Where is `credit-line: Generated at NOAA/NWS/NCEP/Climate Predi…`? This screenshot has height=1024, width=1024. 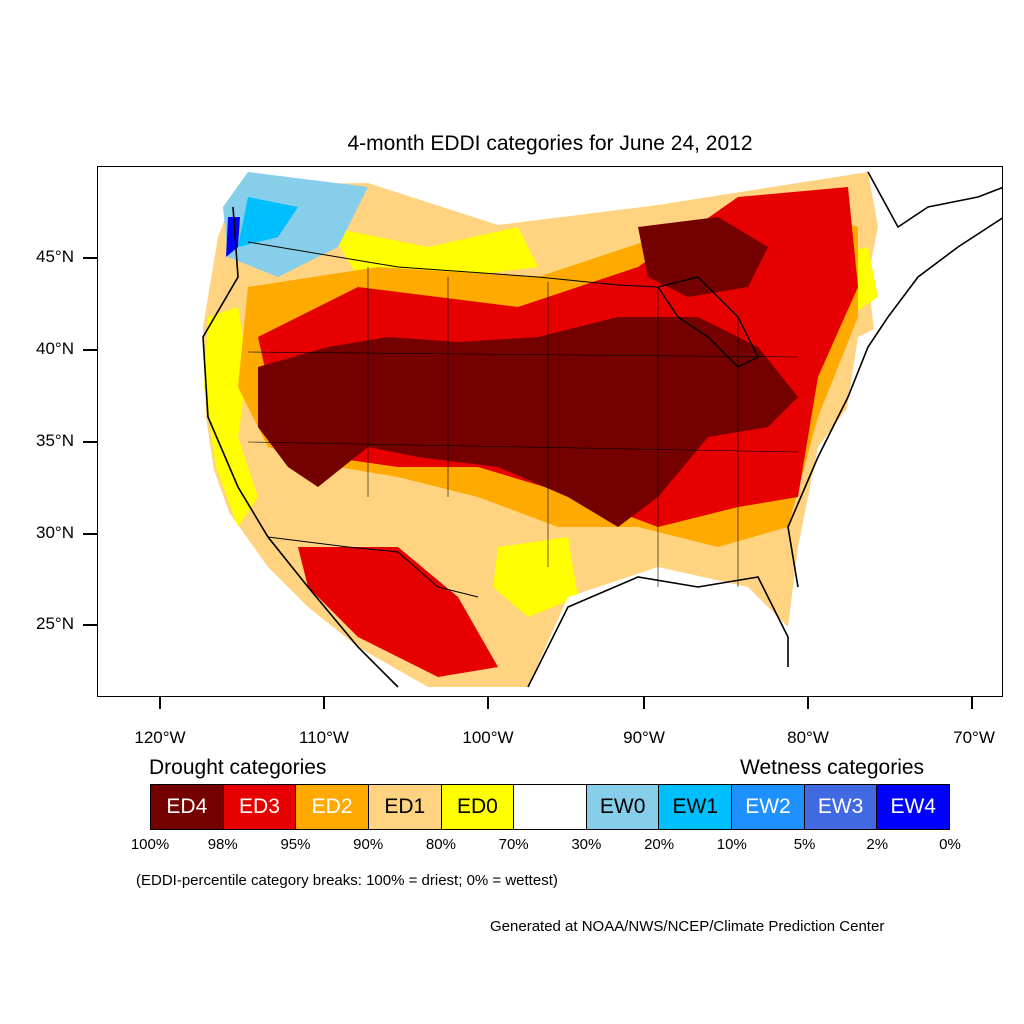 credit-line: Generated at NOAA/NWS/NCEP/Climate Predi… is located at coordinates (687, 926).